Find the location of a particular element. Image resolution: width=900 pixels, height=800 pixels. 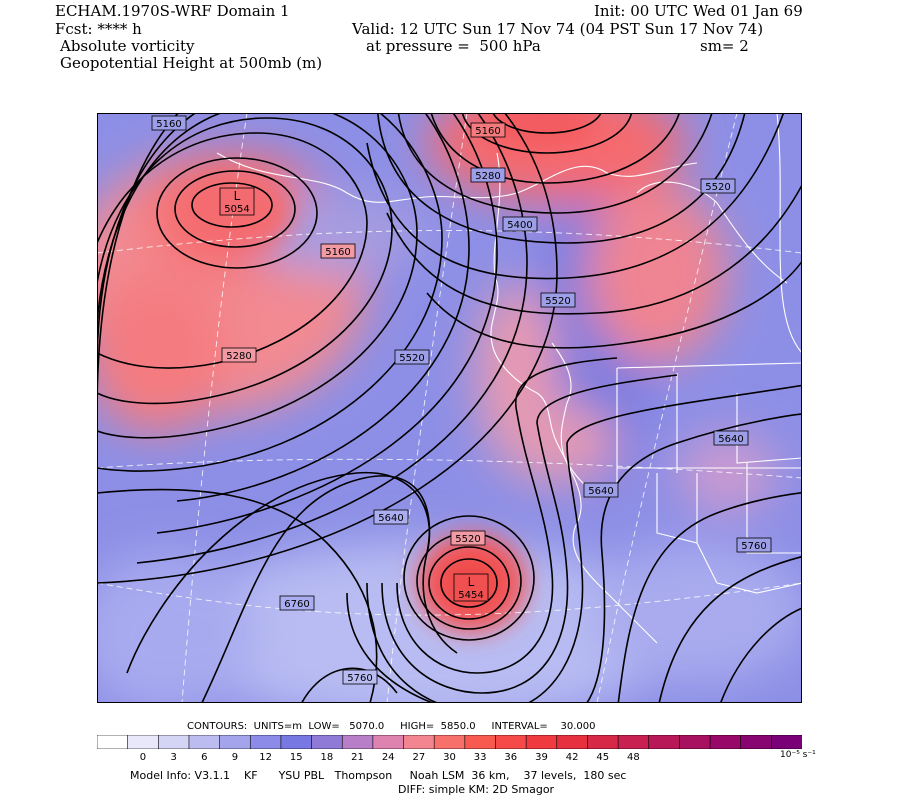

color-bar-tick: 12 is located at coordinates (265, 757).